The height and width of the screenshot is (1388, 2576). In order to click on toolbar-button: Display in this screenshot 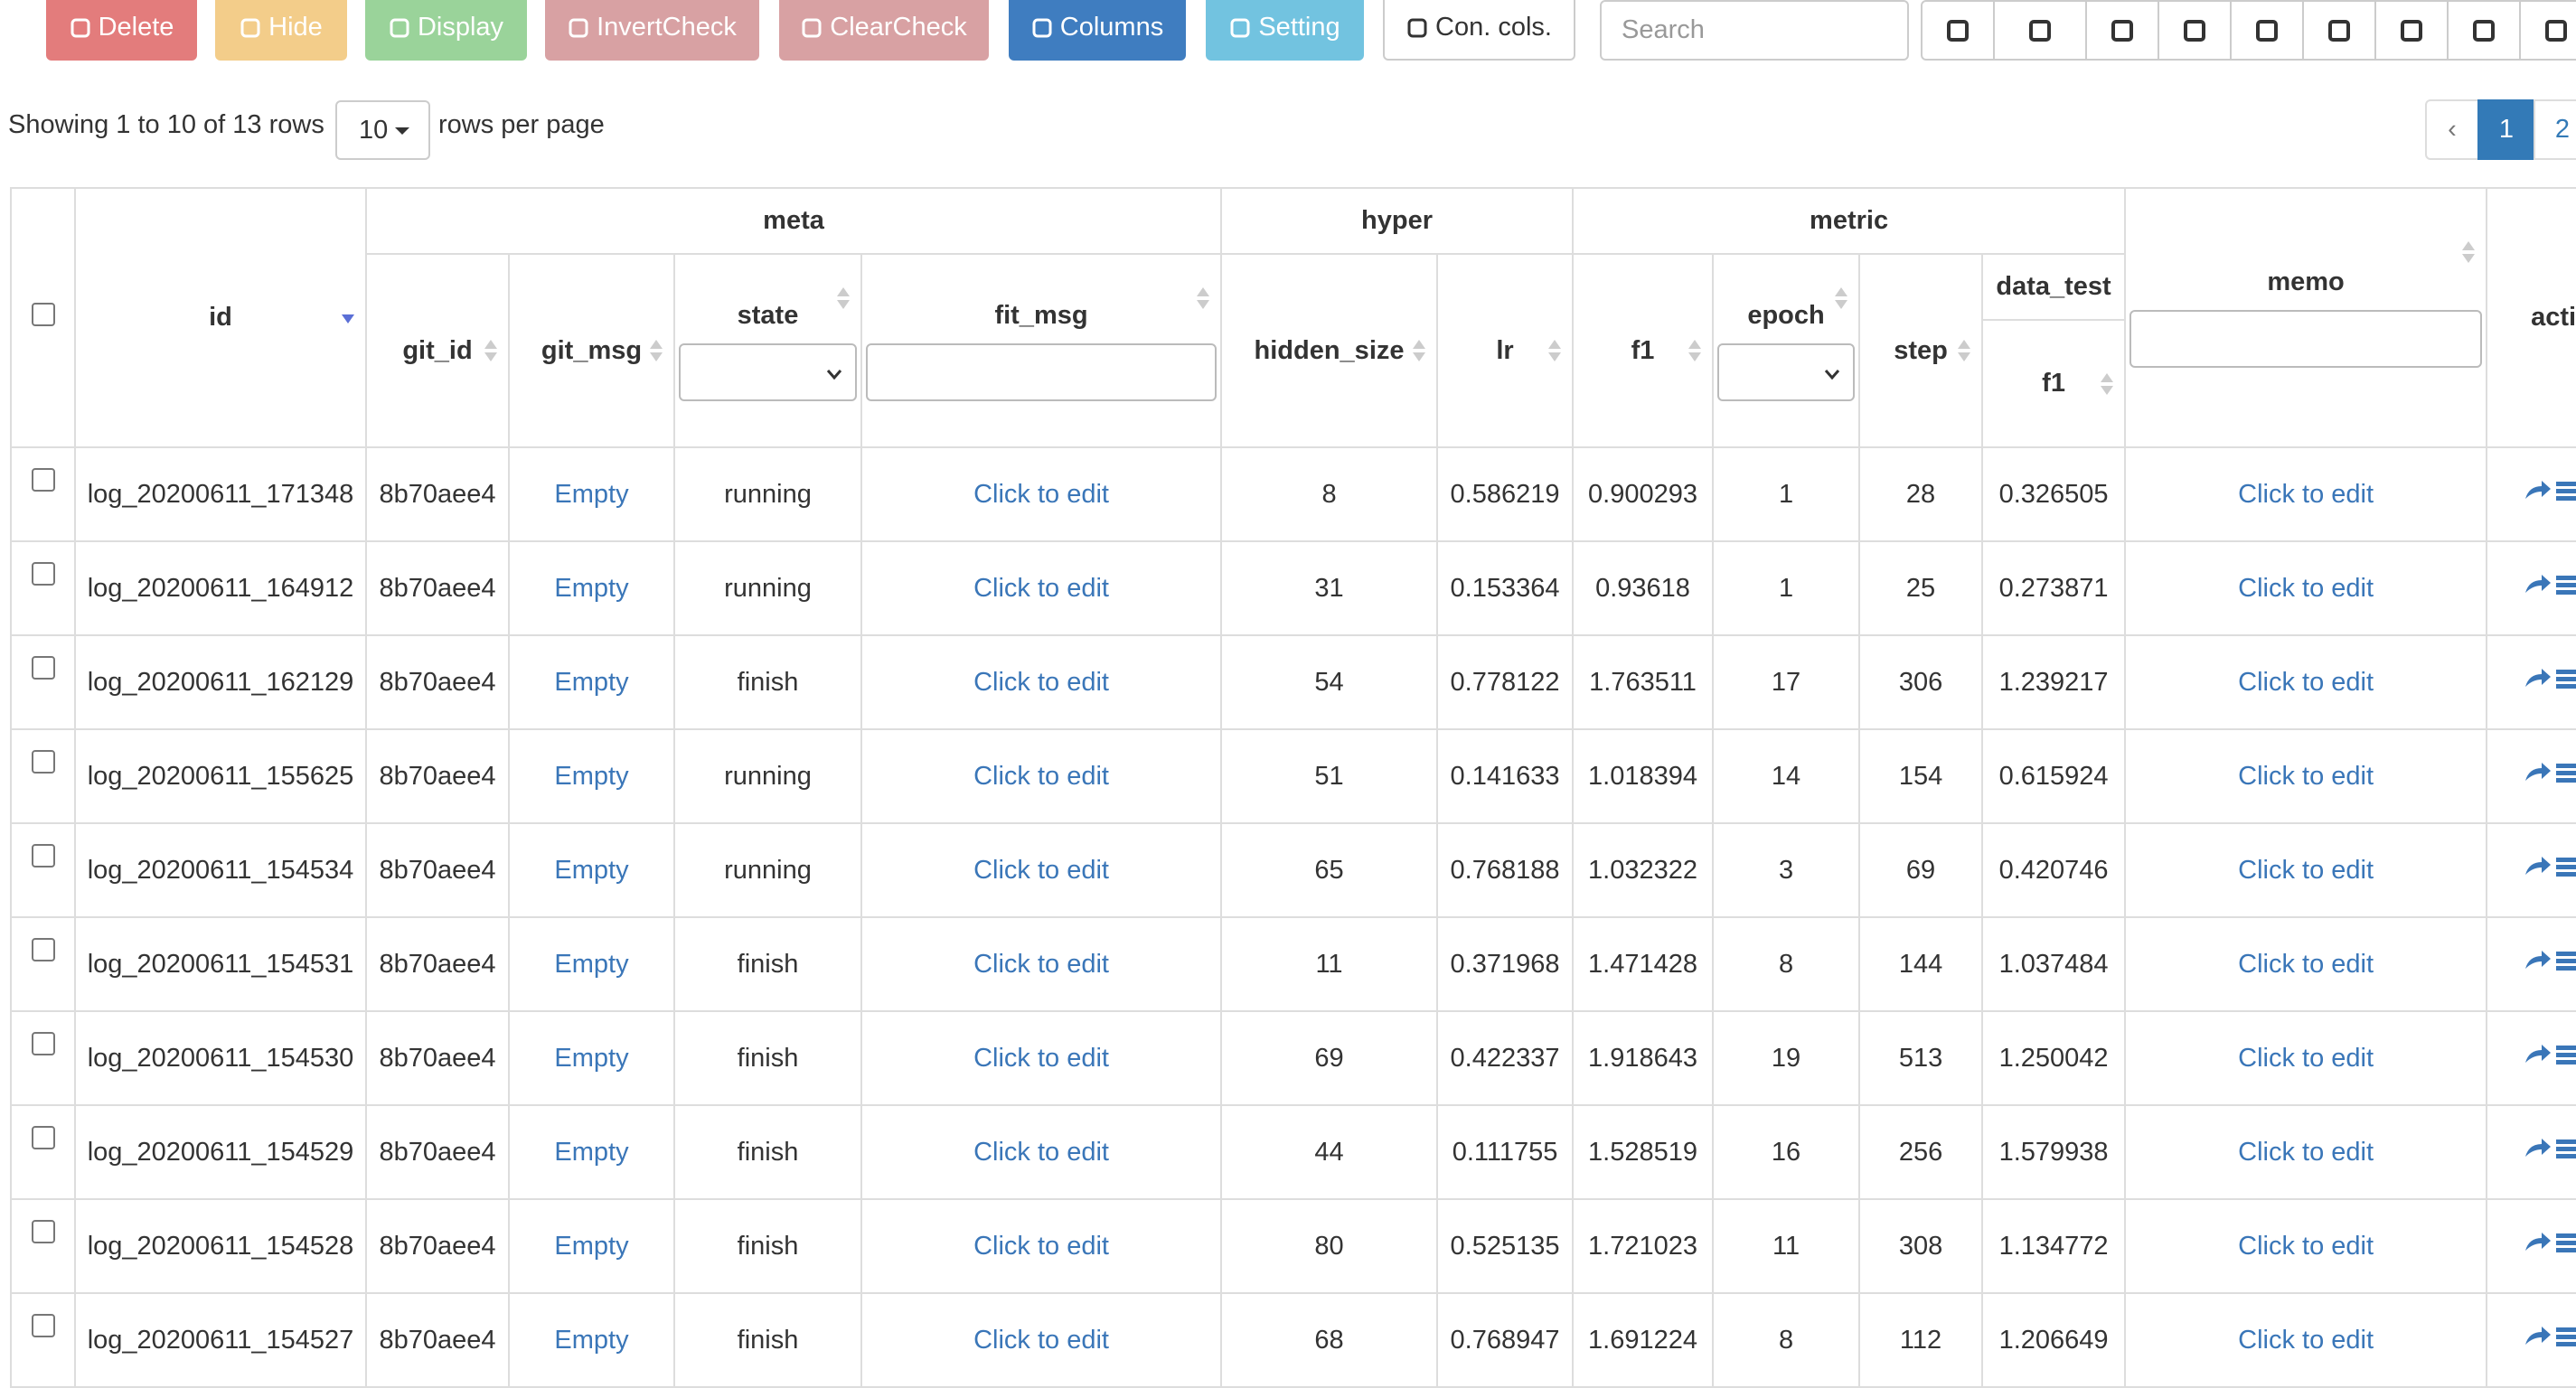, I will do `click(446, 31)`.